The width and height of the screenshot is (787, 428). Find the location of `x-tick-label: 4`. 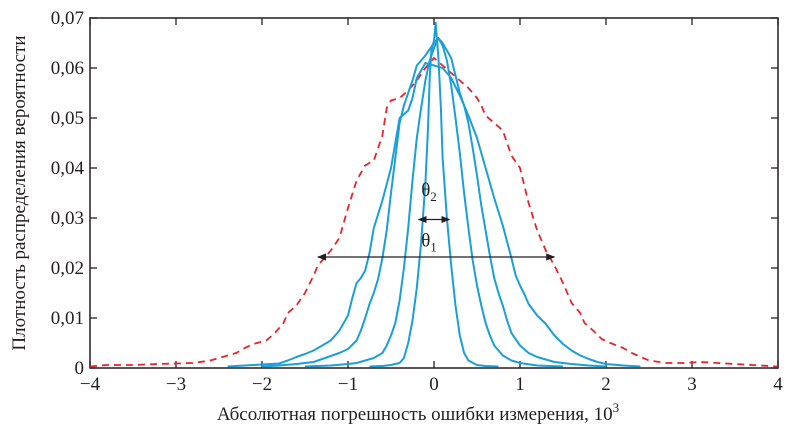

x-tick-label: 4 is located at coordinates (778, 384).